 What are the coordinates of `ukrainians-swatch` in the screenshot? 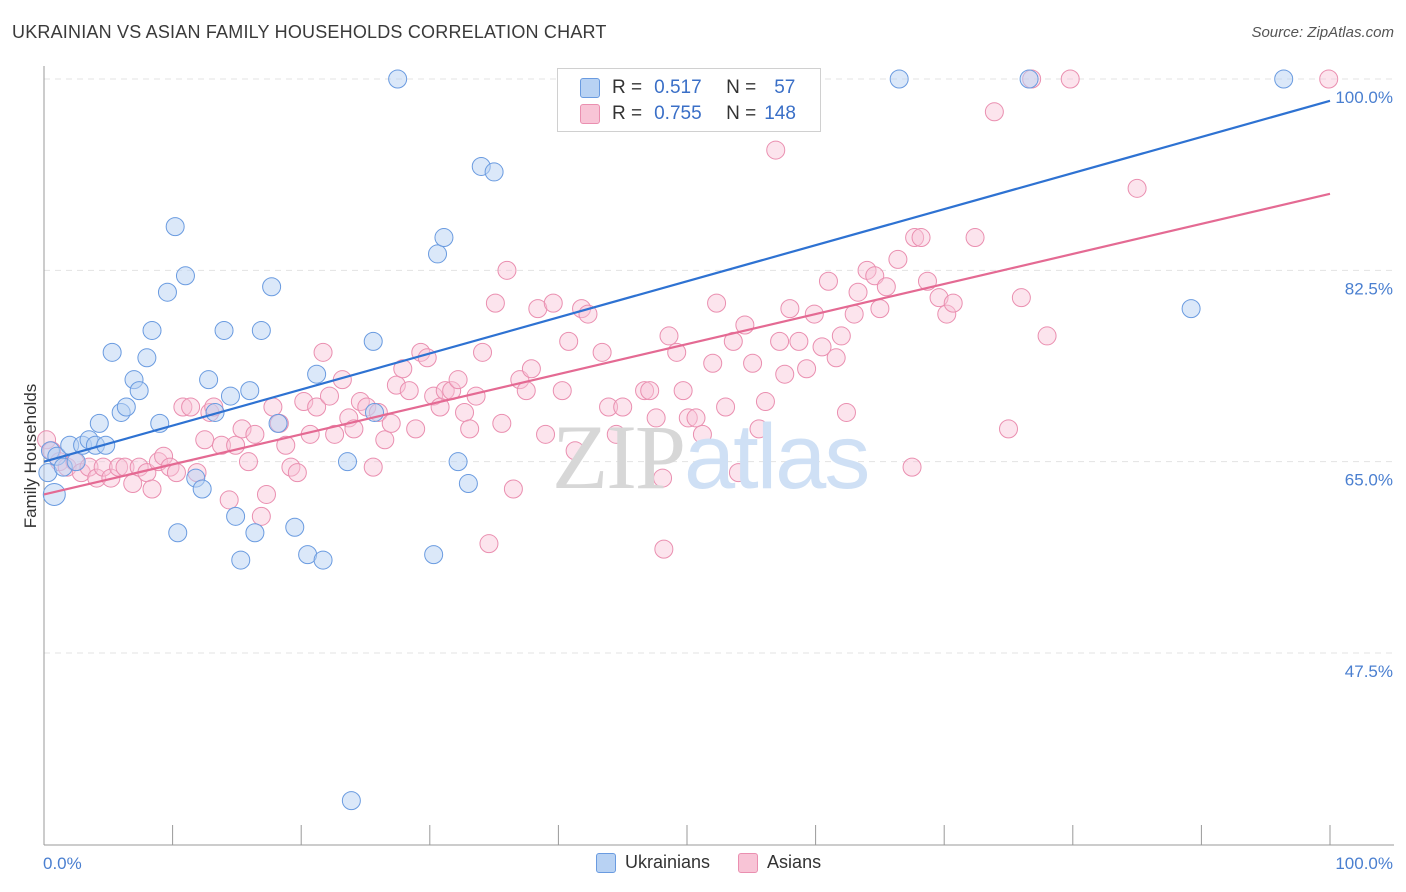 It's located at (590, 88).